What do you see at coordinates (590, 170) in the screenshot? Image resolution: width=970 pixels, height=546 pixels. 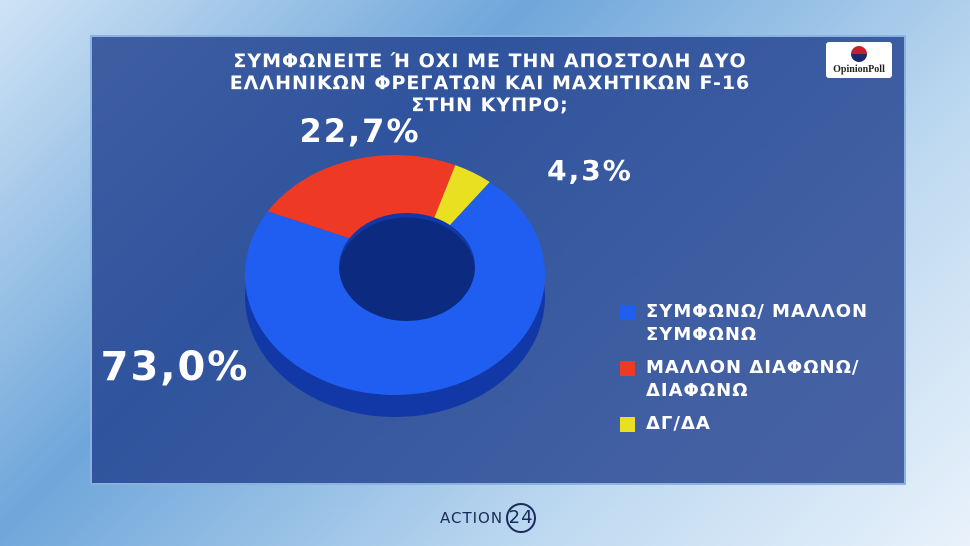 I see `value-label: 4,3%` at bounding box center [590, 170].